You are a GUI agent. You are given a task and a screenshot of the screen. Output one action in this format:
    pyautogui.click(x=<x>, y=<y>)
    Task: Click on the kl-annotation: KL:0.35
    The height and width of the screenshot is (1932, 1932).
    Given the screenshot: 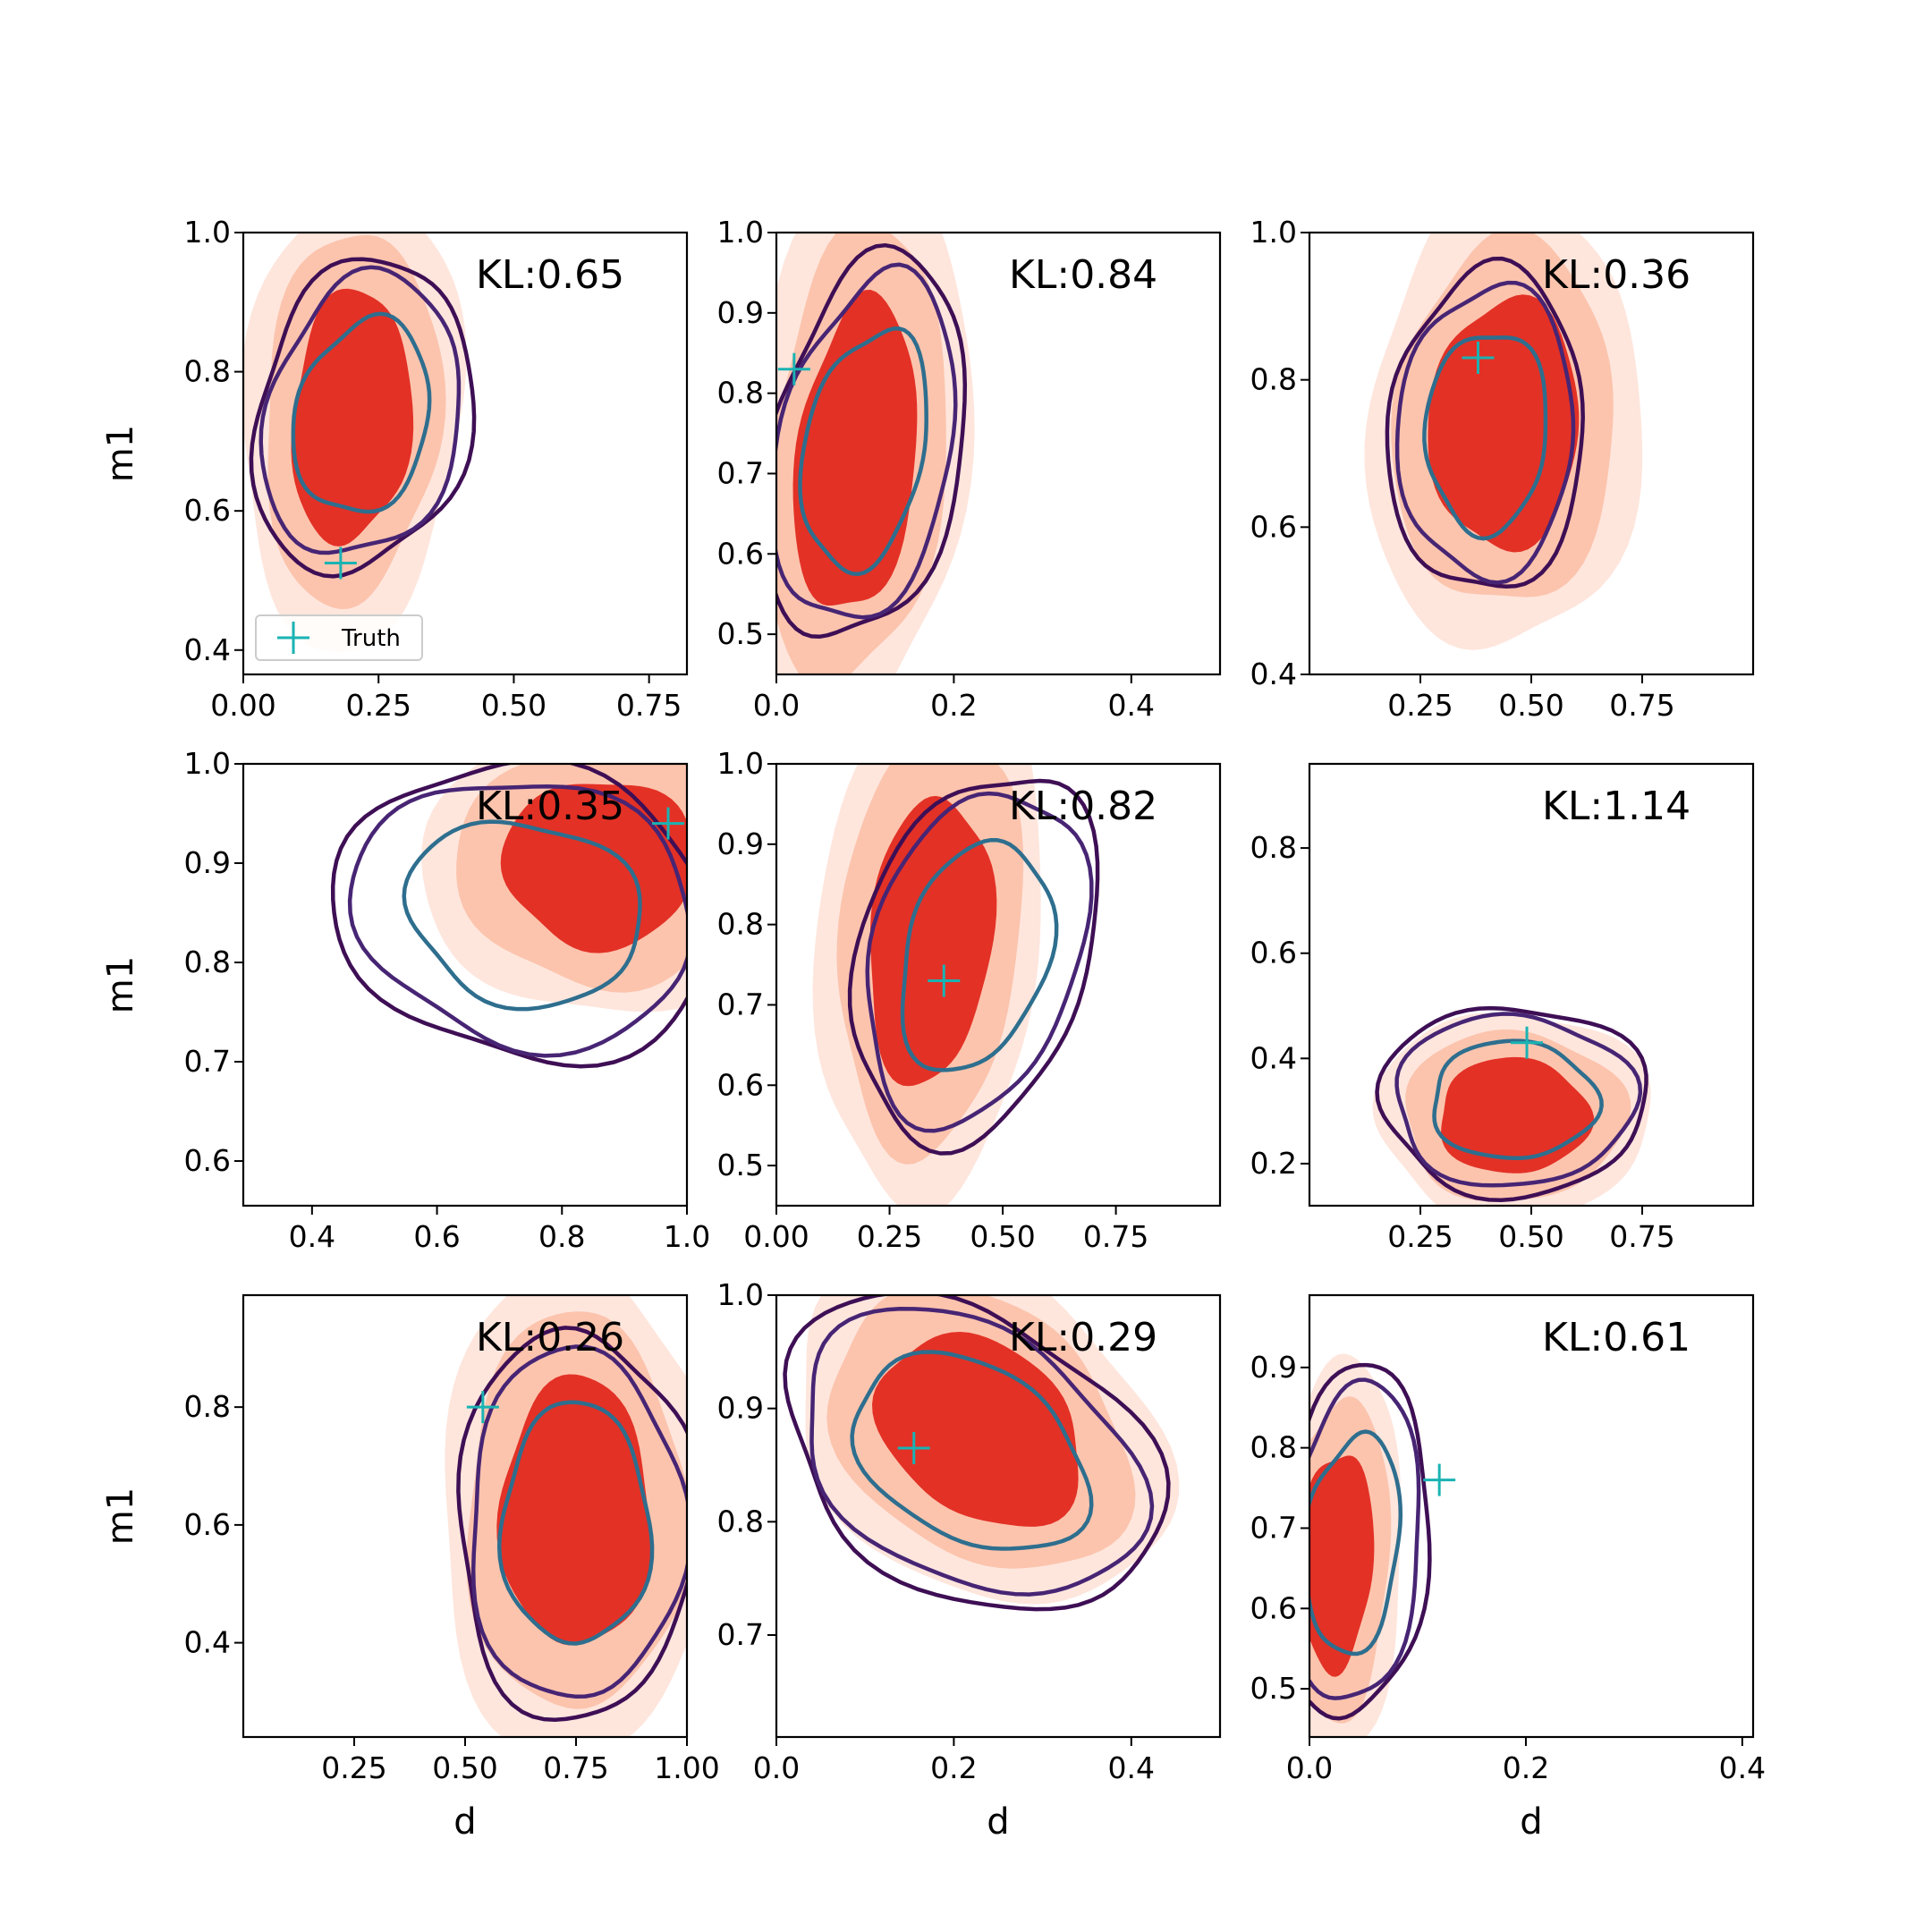 What is the action you would take?
    pyautogui.click(x=550, y=806)
    